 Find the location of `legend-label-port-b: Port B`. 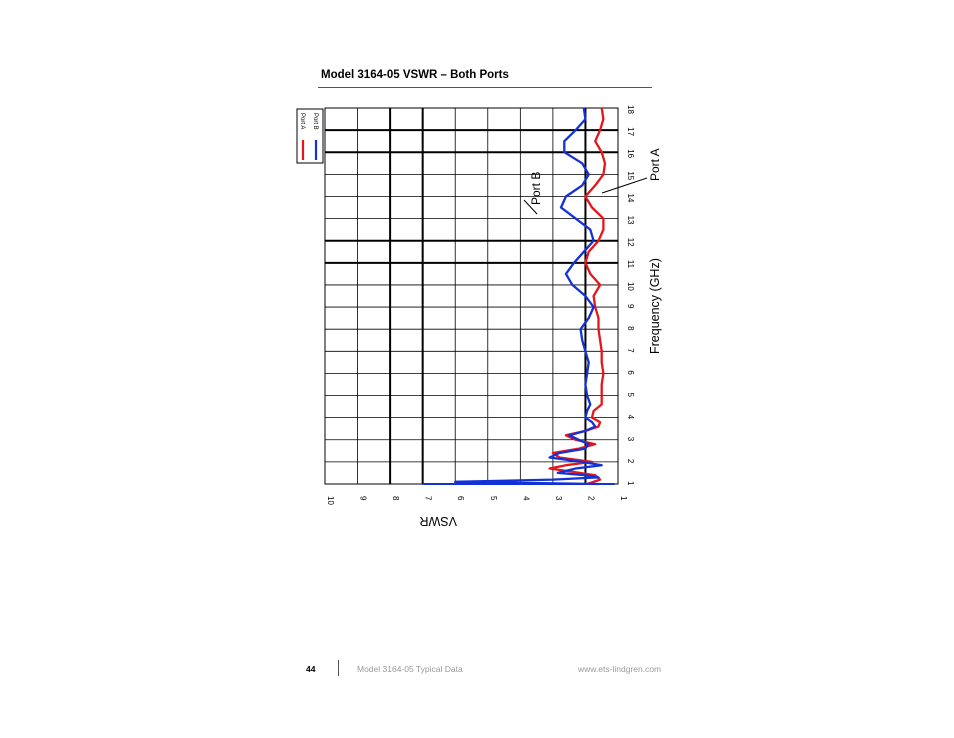

legend-label-port-b: Port B is located at coordinates (315, 121).